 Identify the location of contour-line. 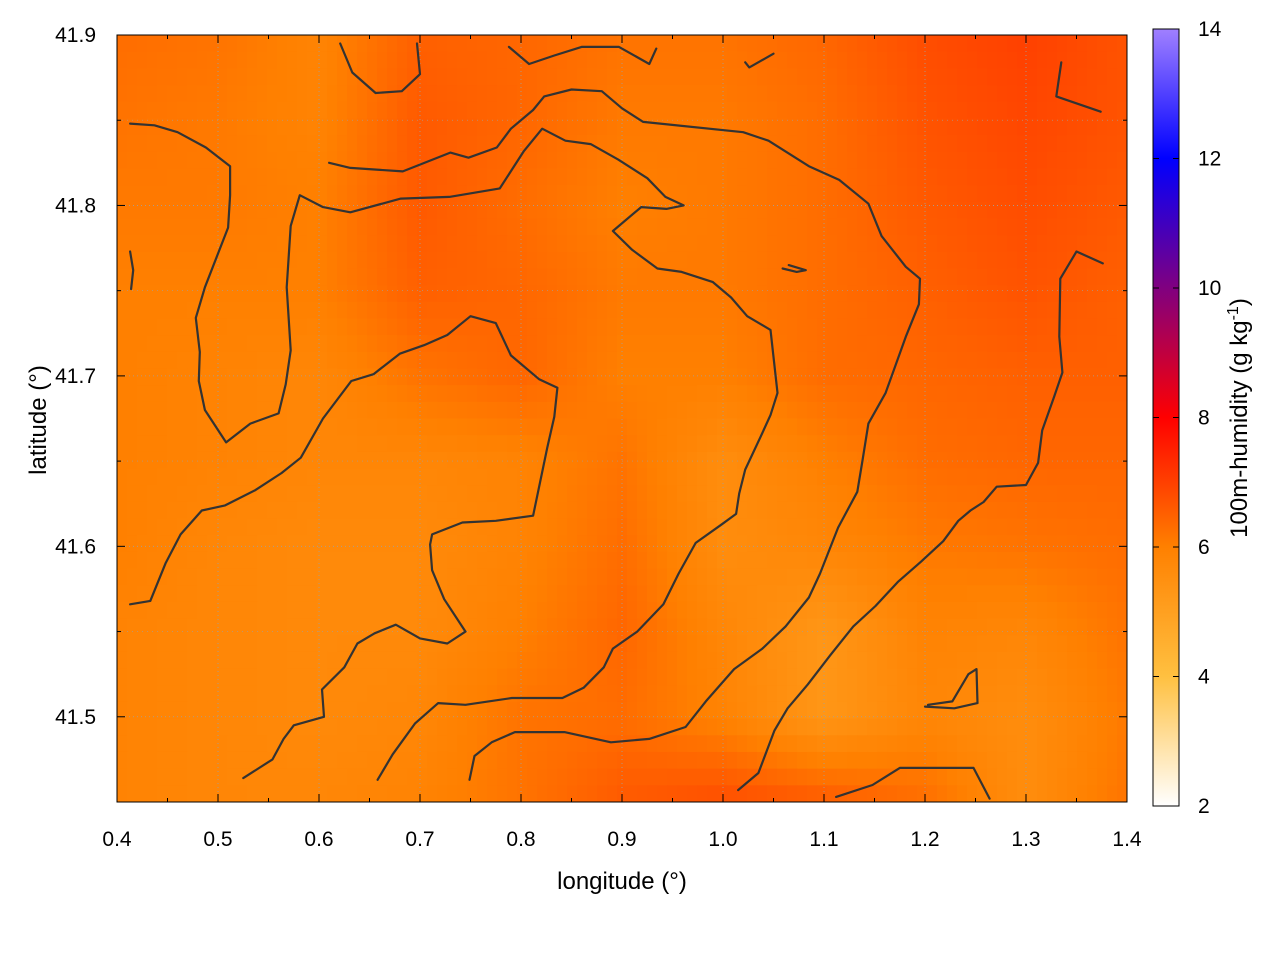
(759, 60).